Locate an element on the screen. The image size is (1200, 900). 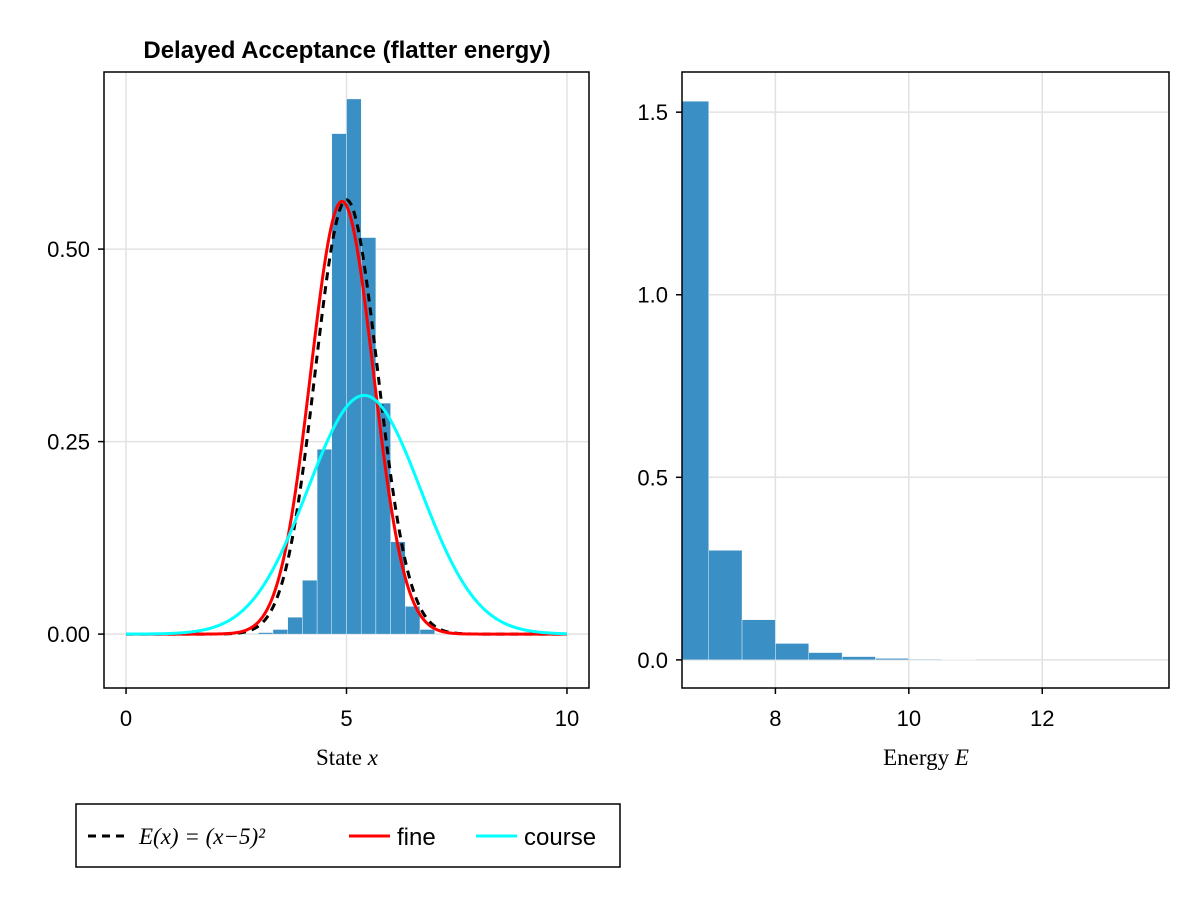
right-xtick-label-1: 10 is located at coordinates (909, 718).